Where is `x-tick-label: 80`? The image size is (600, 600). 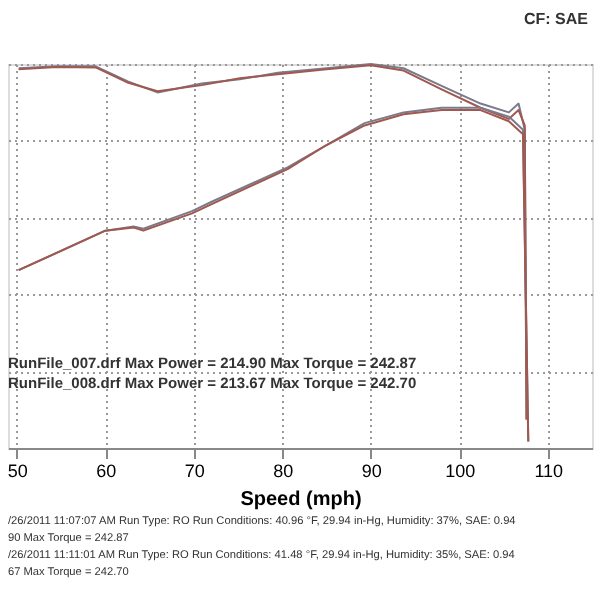 x-tick-label: 80 is located at coordinates (283, 471).